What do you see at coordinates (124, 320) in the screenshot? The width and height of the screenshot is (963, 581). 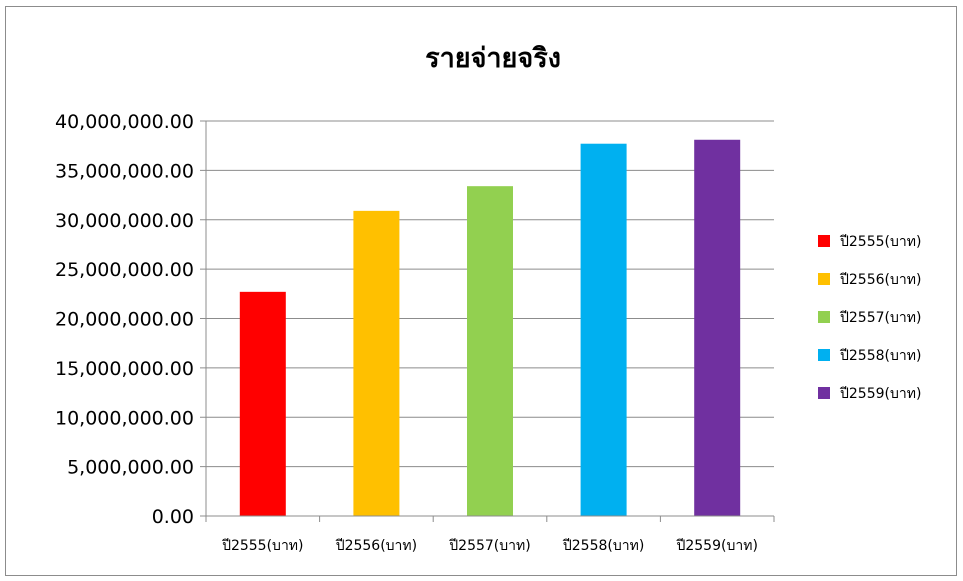 I see `y-tick-label: 20,000,000.00` at bounding box center [124, 320].